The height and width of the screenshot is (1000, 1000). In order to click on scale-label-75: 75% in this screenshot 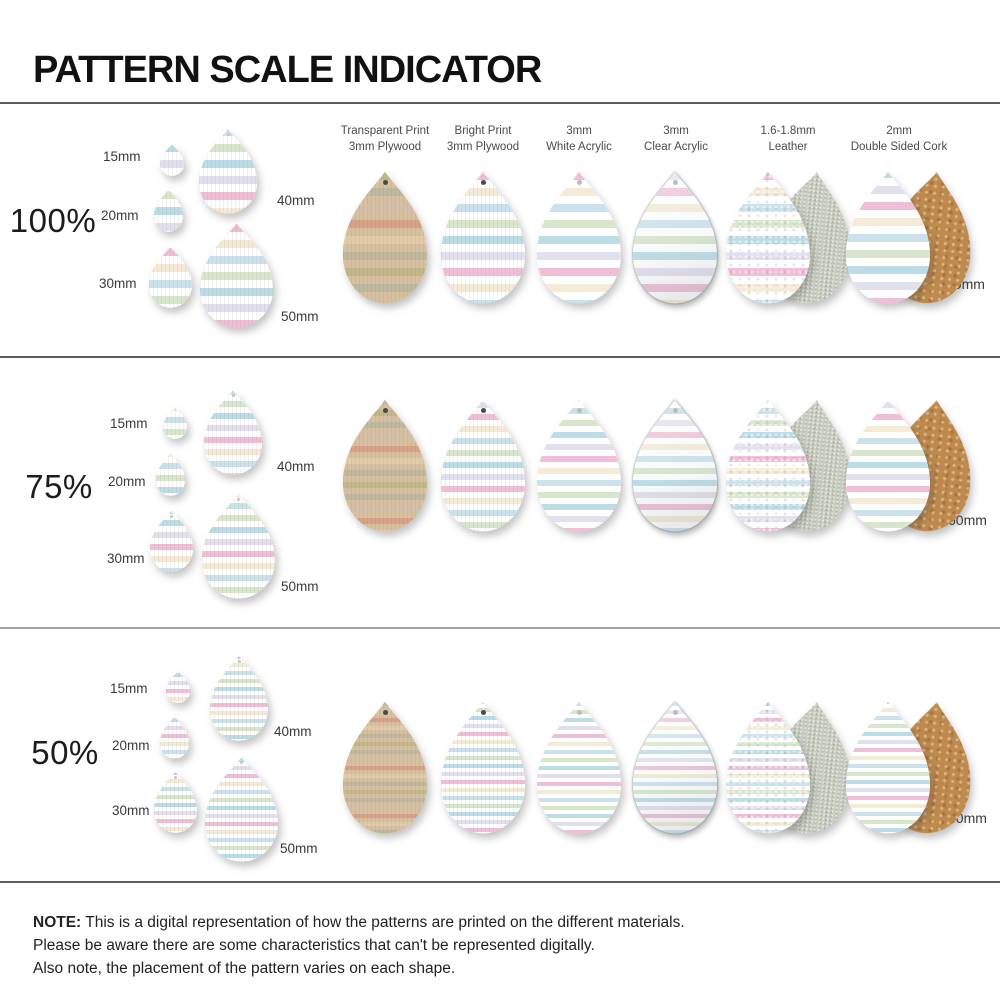, I will do `click(59, 486)`.